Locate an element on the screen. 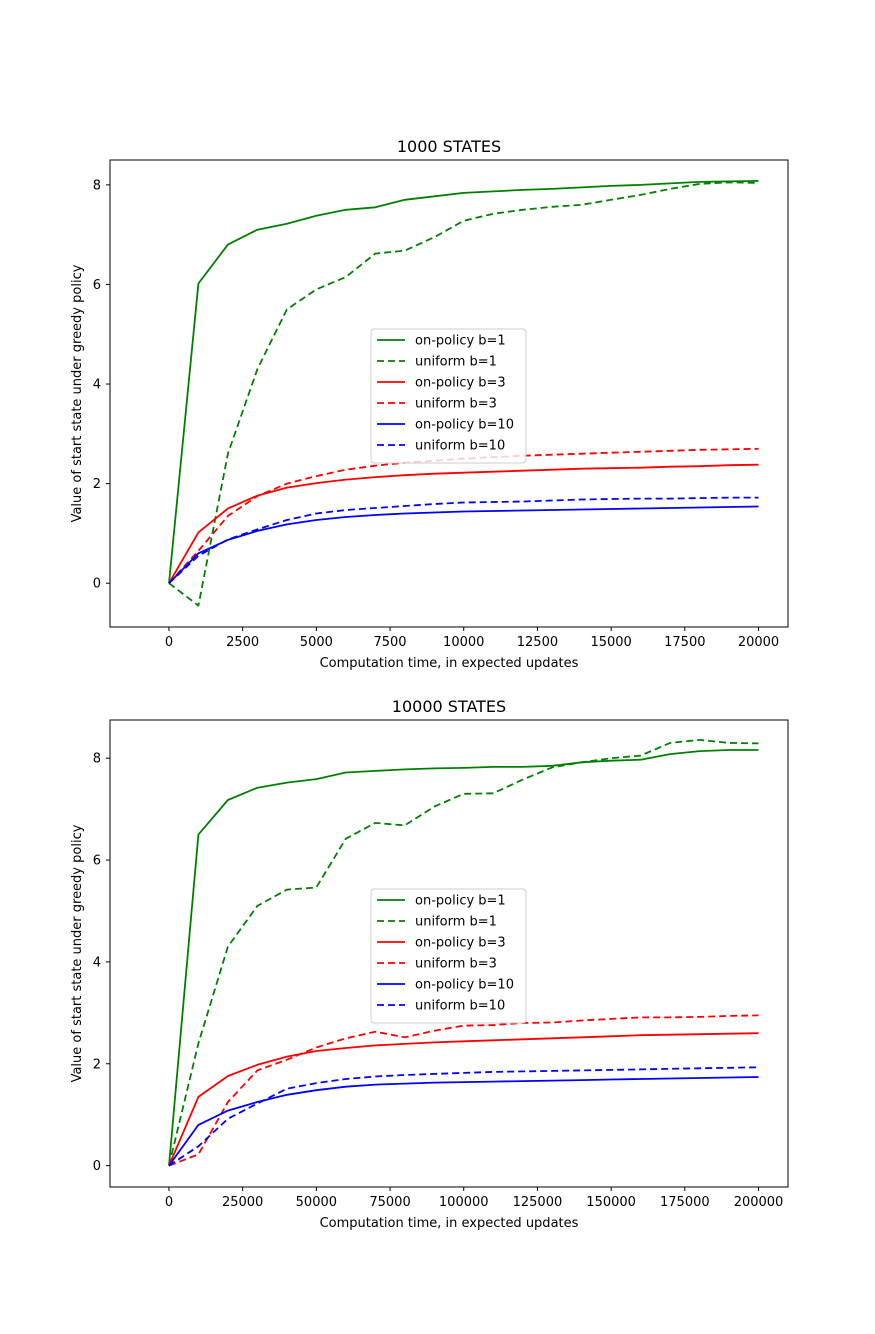  chart-title: 1000 STATES is located at coordinates (449, 146).